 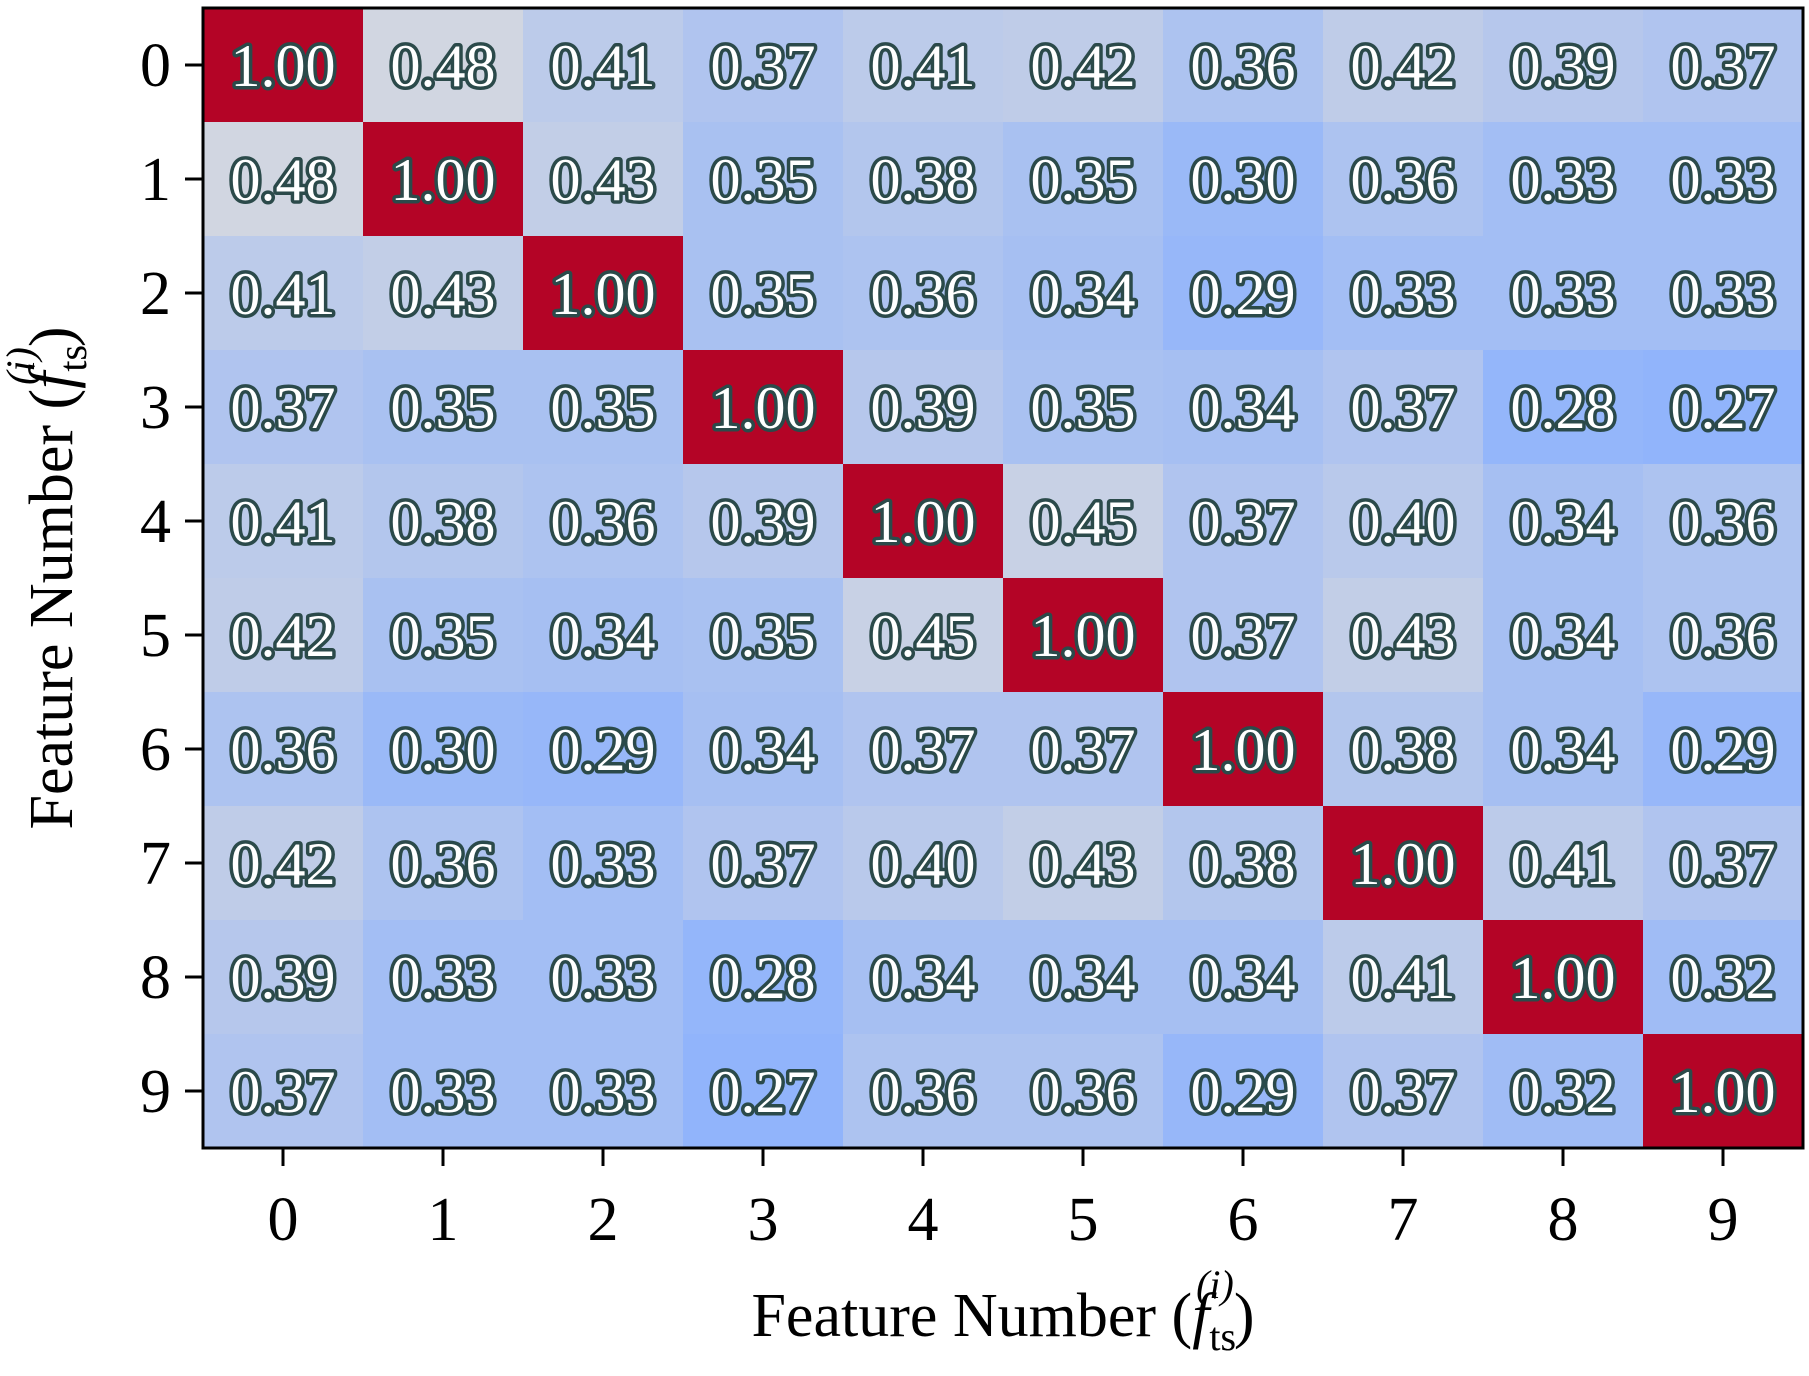 What do you see at coordinates (1215, 1284) in the screenshot?
I see `x-axis-label-sup: (i)` at bounding box center [1215, 1284].